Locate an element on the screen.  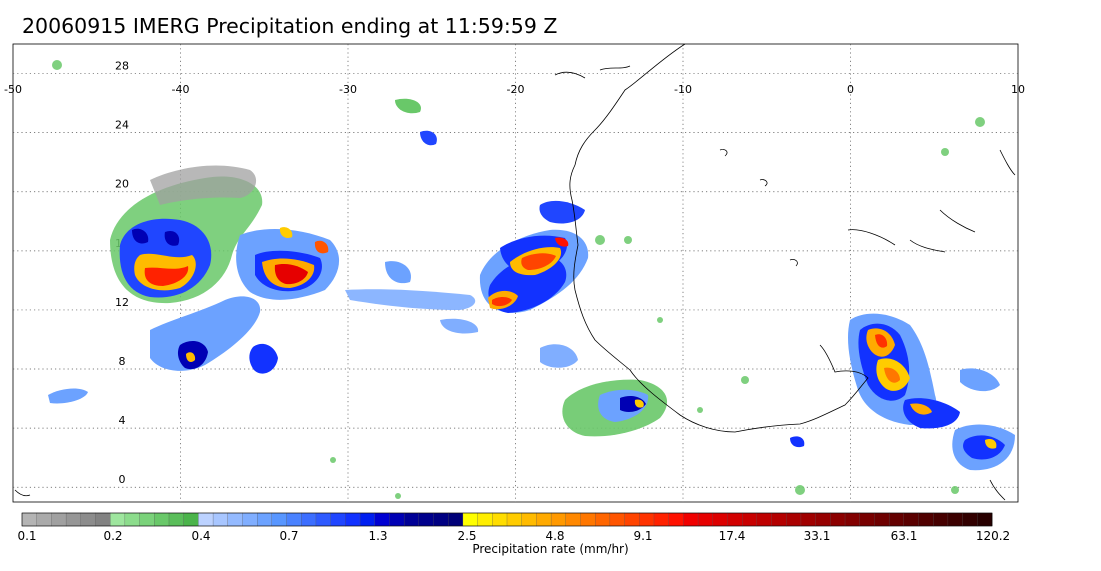
lat-tick-label: 20 is located at coordinates (122, 184).